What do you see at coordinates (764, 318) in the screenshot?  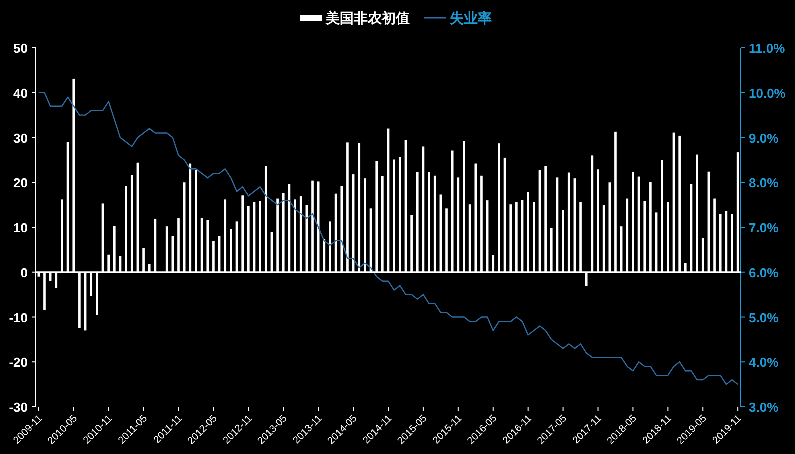 I see `y2-tick-label: 5.0%` at bounding box center [764, 318].